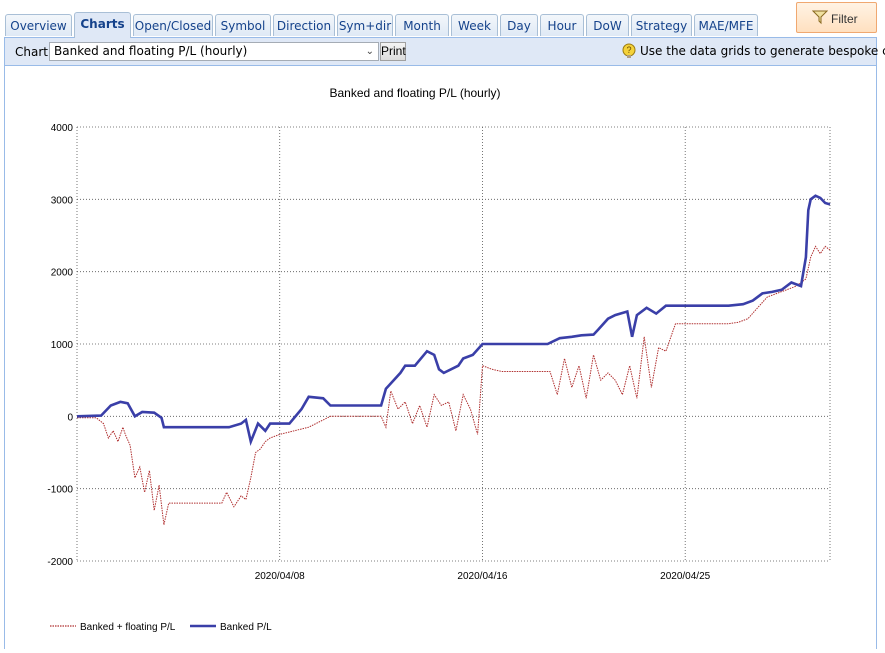  Describe the element at coordinates (422, 25) in the screenshot. I see `tab-month: Month` at that location.